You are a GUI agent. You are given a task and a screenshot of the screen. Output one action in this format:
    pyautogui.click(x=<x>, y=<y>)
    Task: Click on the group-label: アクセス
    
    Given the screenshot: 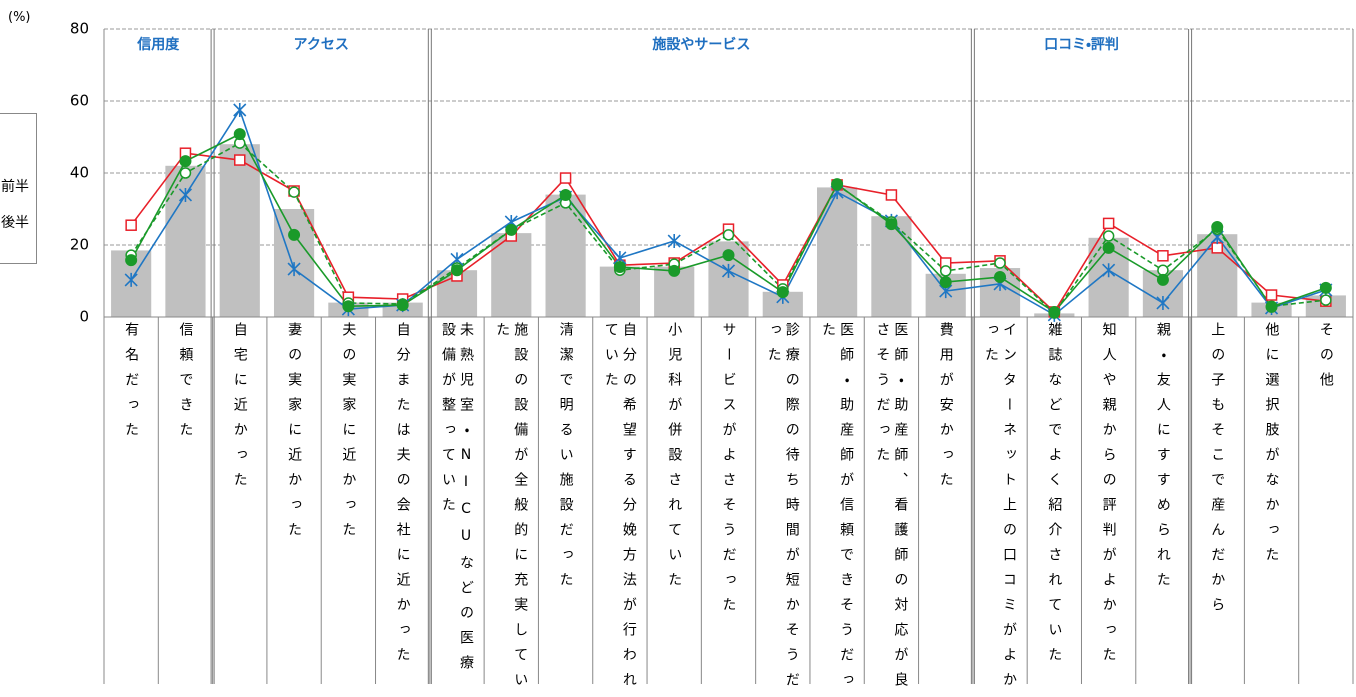 What is the action you would take?
    pyautogui.click(x=321, y=45)
    